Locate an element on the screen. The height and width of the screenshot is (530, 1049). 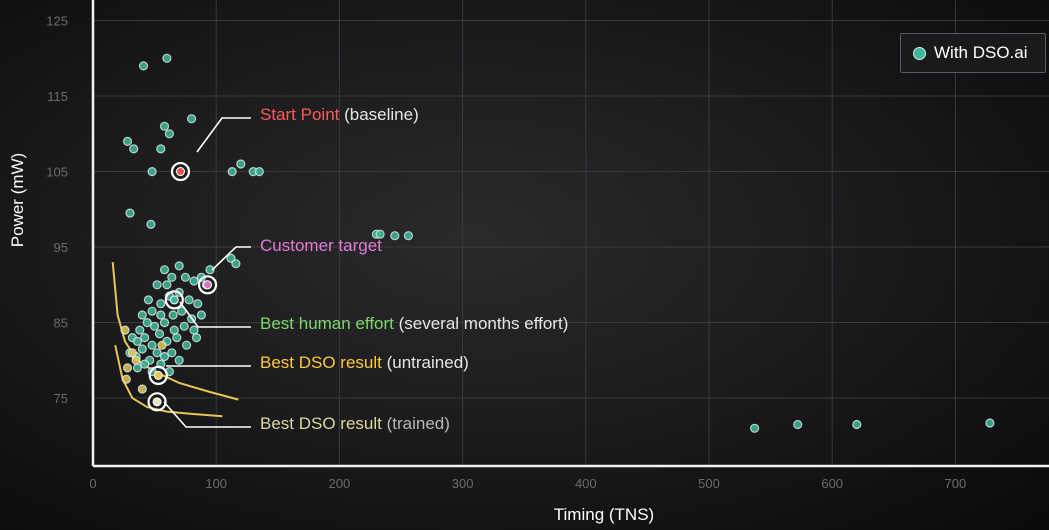
annotation-detail: (baseline) is located at coordinates (378, 114).